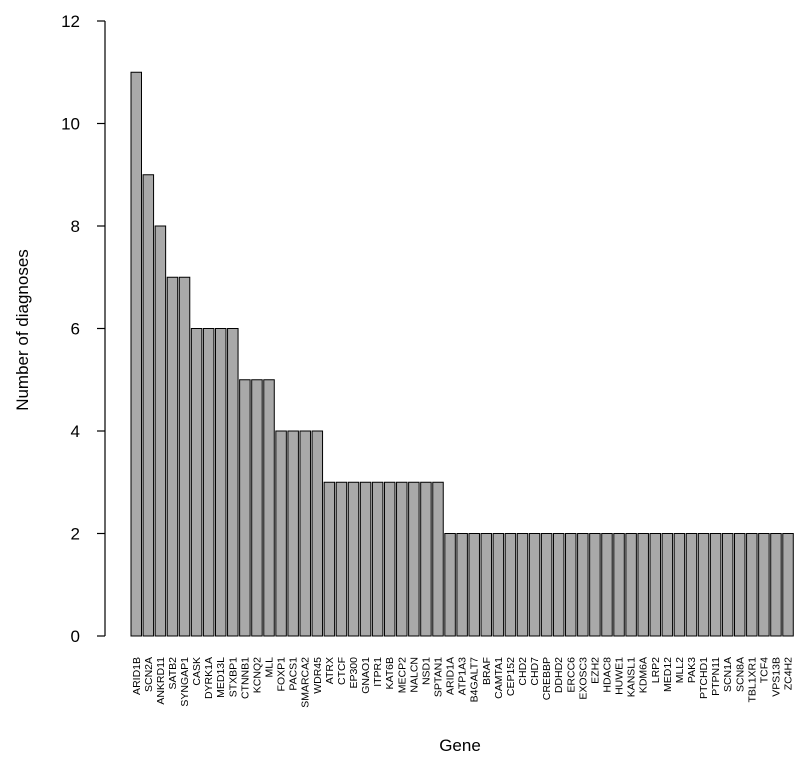  What do you see at coordinates (644, 675) in the screenshot?
I see `x-tick-label: KDM6A` at bounding box center [644, 675].